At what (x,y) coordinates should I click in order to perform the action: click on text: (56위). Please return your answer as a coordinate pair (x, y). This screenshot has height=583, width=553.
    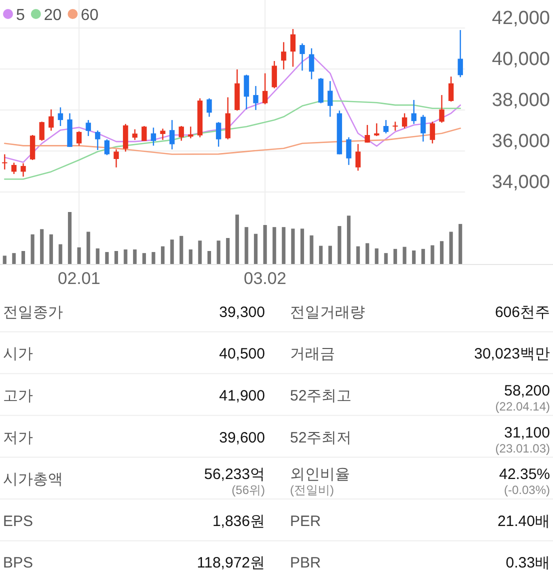
    Looking at the image, I should click on (248, 490).